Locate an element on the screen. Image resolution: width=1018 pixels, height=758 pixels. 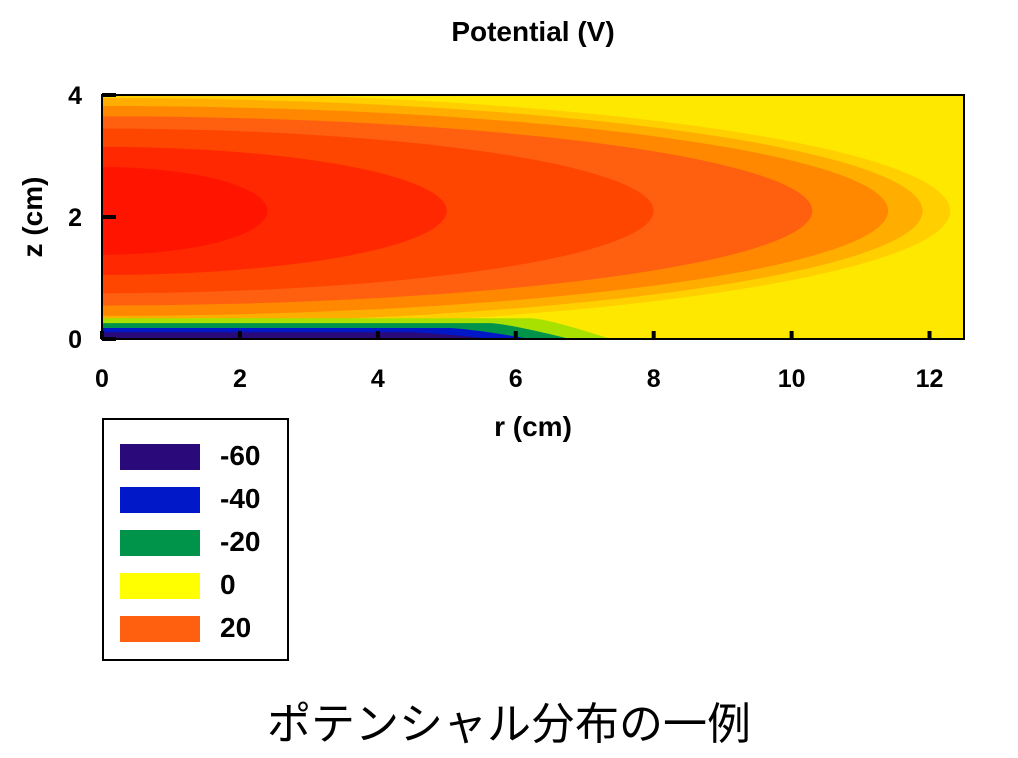
chart-title: Potential (V) is located at coordinates (532, 31).